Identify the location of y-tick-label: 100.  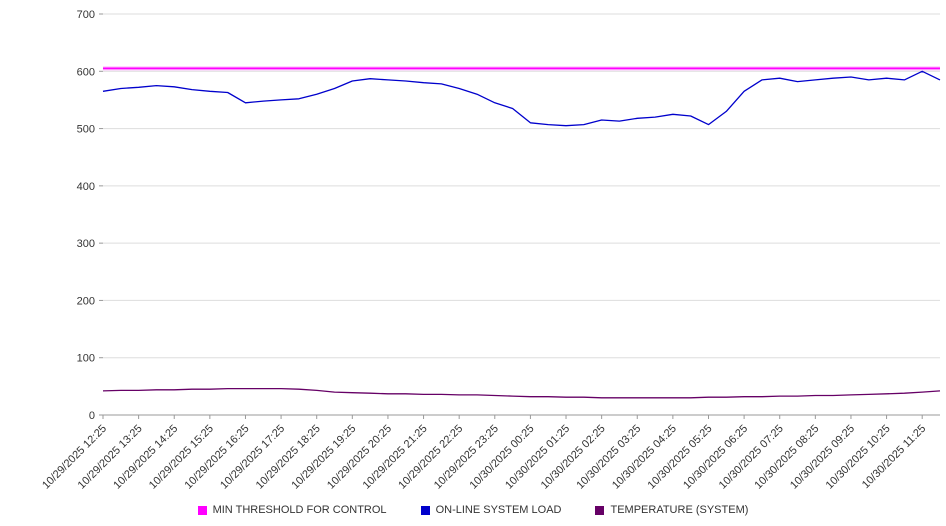
(86, 359).